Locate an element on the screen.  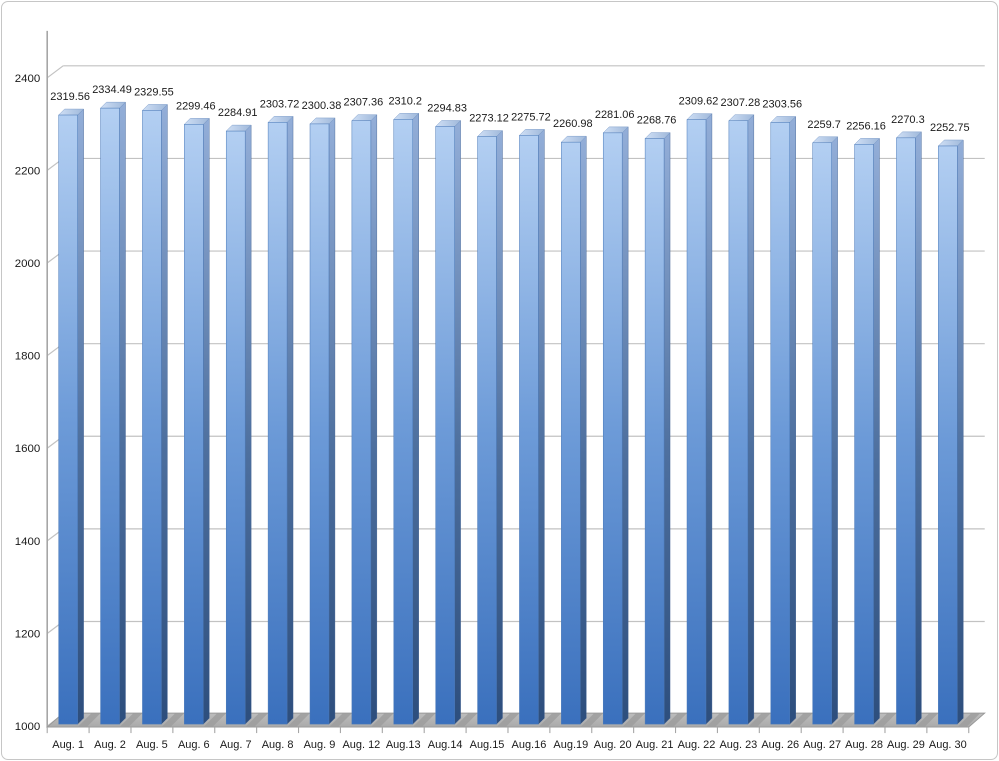
x-axis-label: Aug. 12 is located at coordinates (361, 745).